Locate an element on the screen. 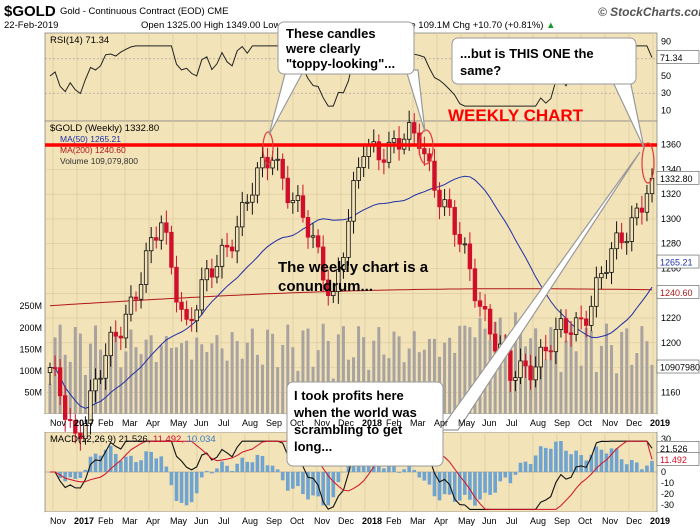 This screenshot has width=700, height=530. x-tick-label: Oct is located at coordinates (297, 521).